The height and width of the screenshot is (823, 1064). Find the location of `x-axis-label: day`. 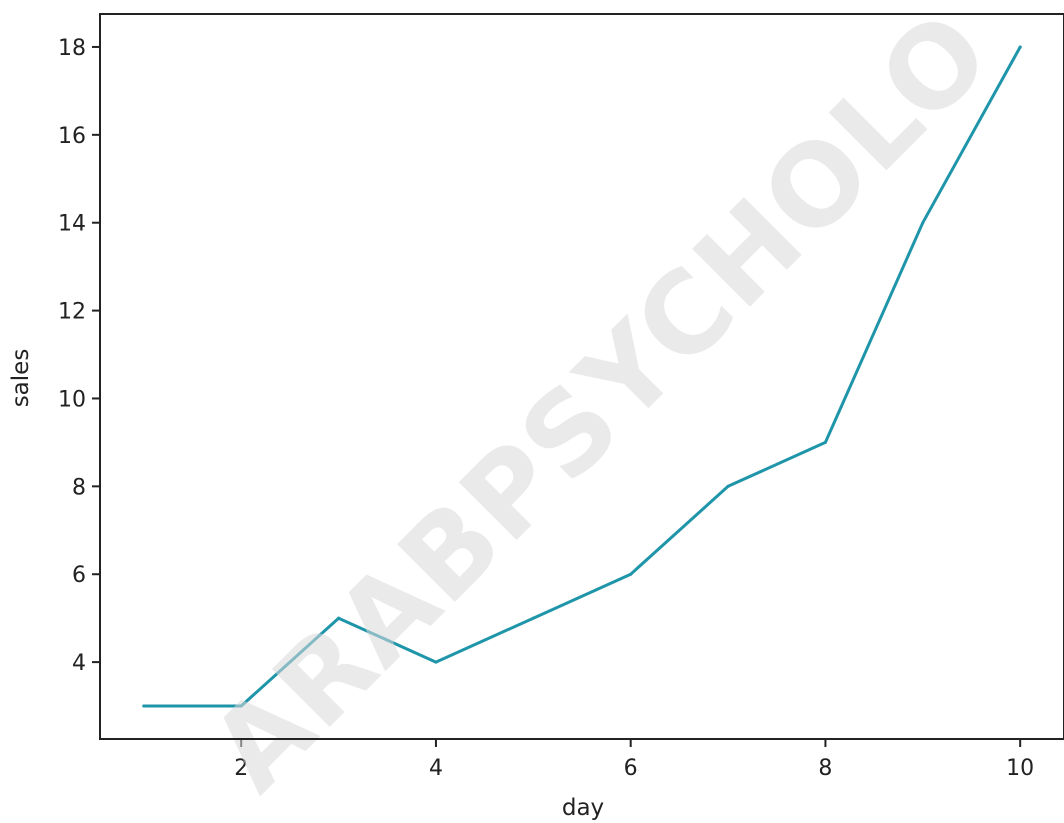

x-axis-label: day is located at coordinates (583, 808).